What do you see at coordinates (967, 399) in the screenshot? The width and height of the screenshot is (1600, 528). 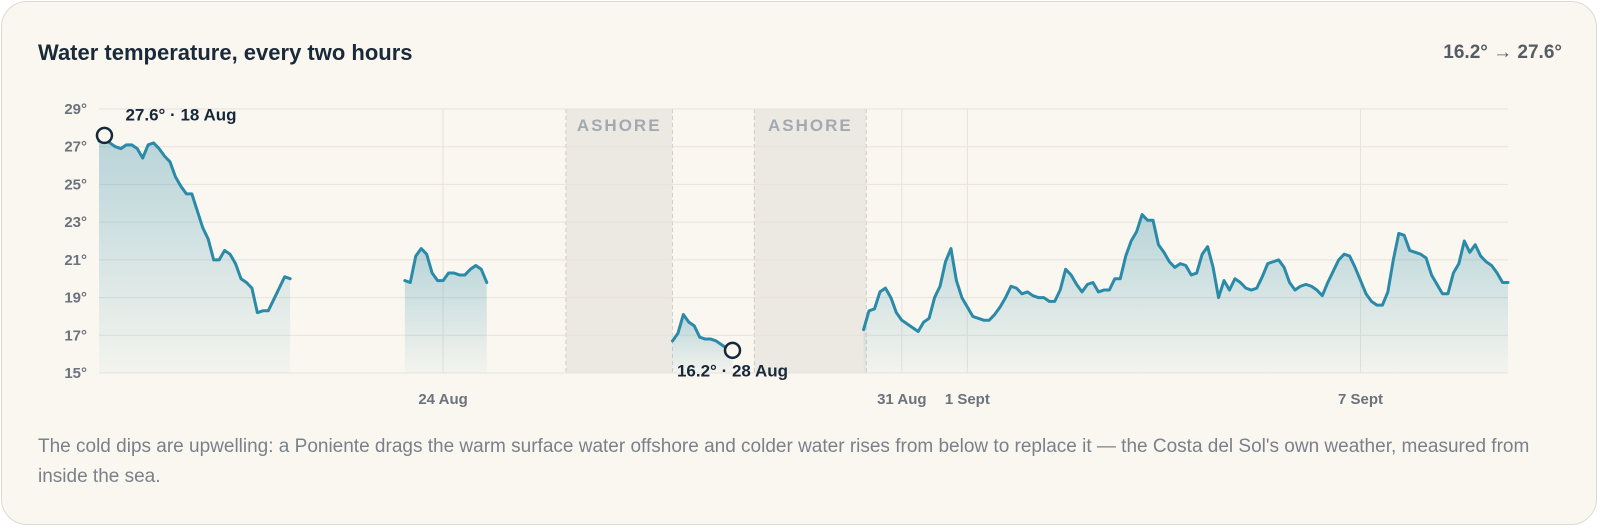 I see `x-tick-label: 1 Sept` at bounding box center [967, 399].